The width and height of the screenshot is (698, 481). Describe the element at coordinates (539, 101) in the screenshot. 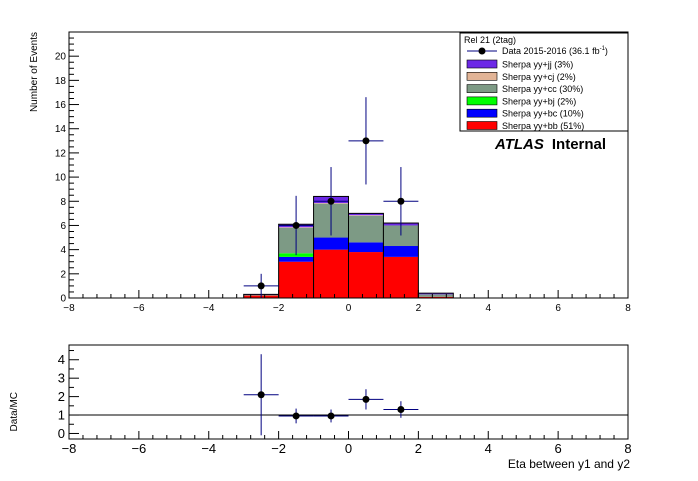

I see `legend-label: Sherpa yy+bj (2%)` at that location.